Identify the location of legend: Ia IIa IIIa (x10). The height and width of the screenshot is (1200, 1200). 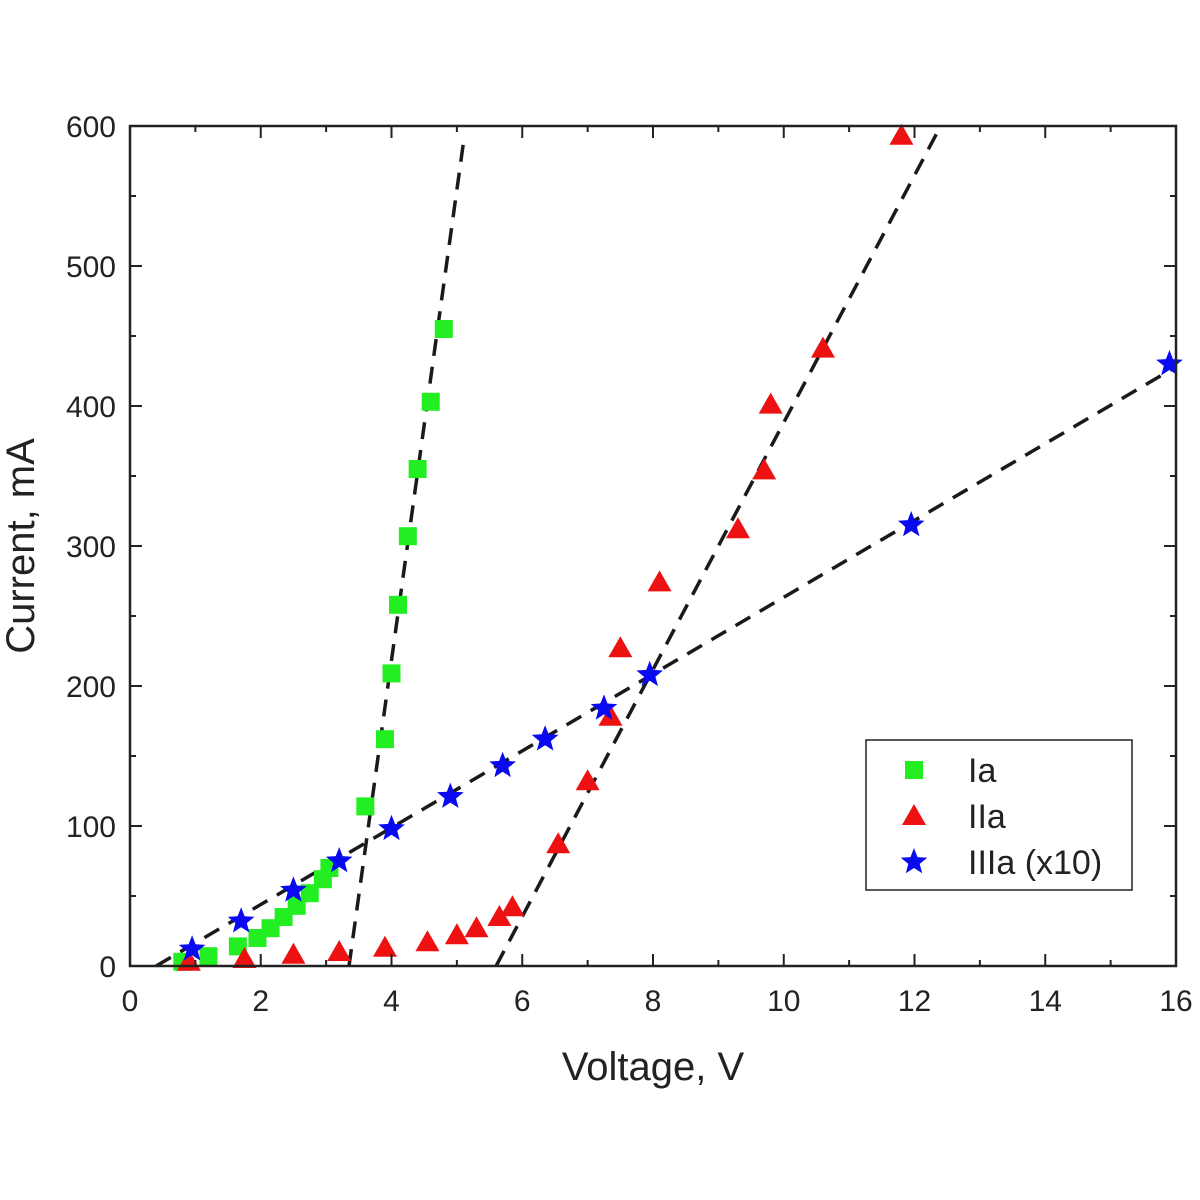
(999, 815).